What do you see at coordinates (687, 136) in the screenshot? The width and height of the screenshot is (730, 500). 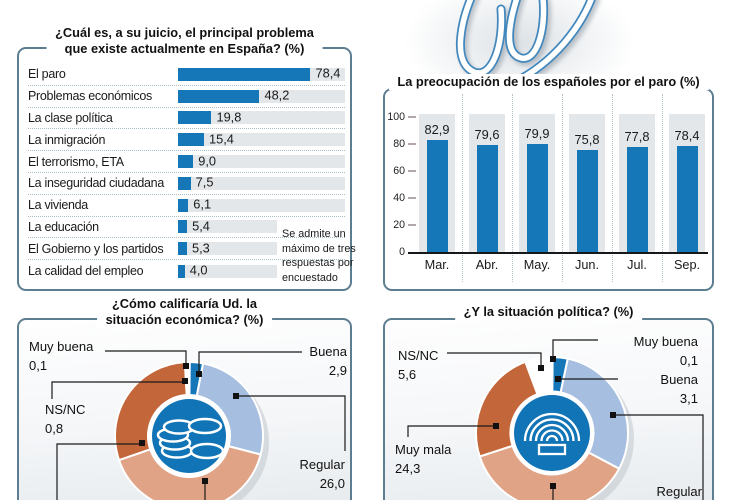 I see `column-value: 78,4` at bounding box center [687, 136].